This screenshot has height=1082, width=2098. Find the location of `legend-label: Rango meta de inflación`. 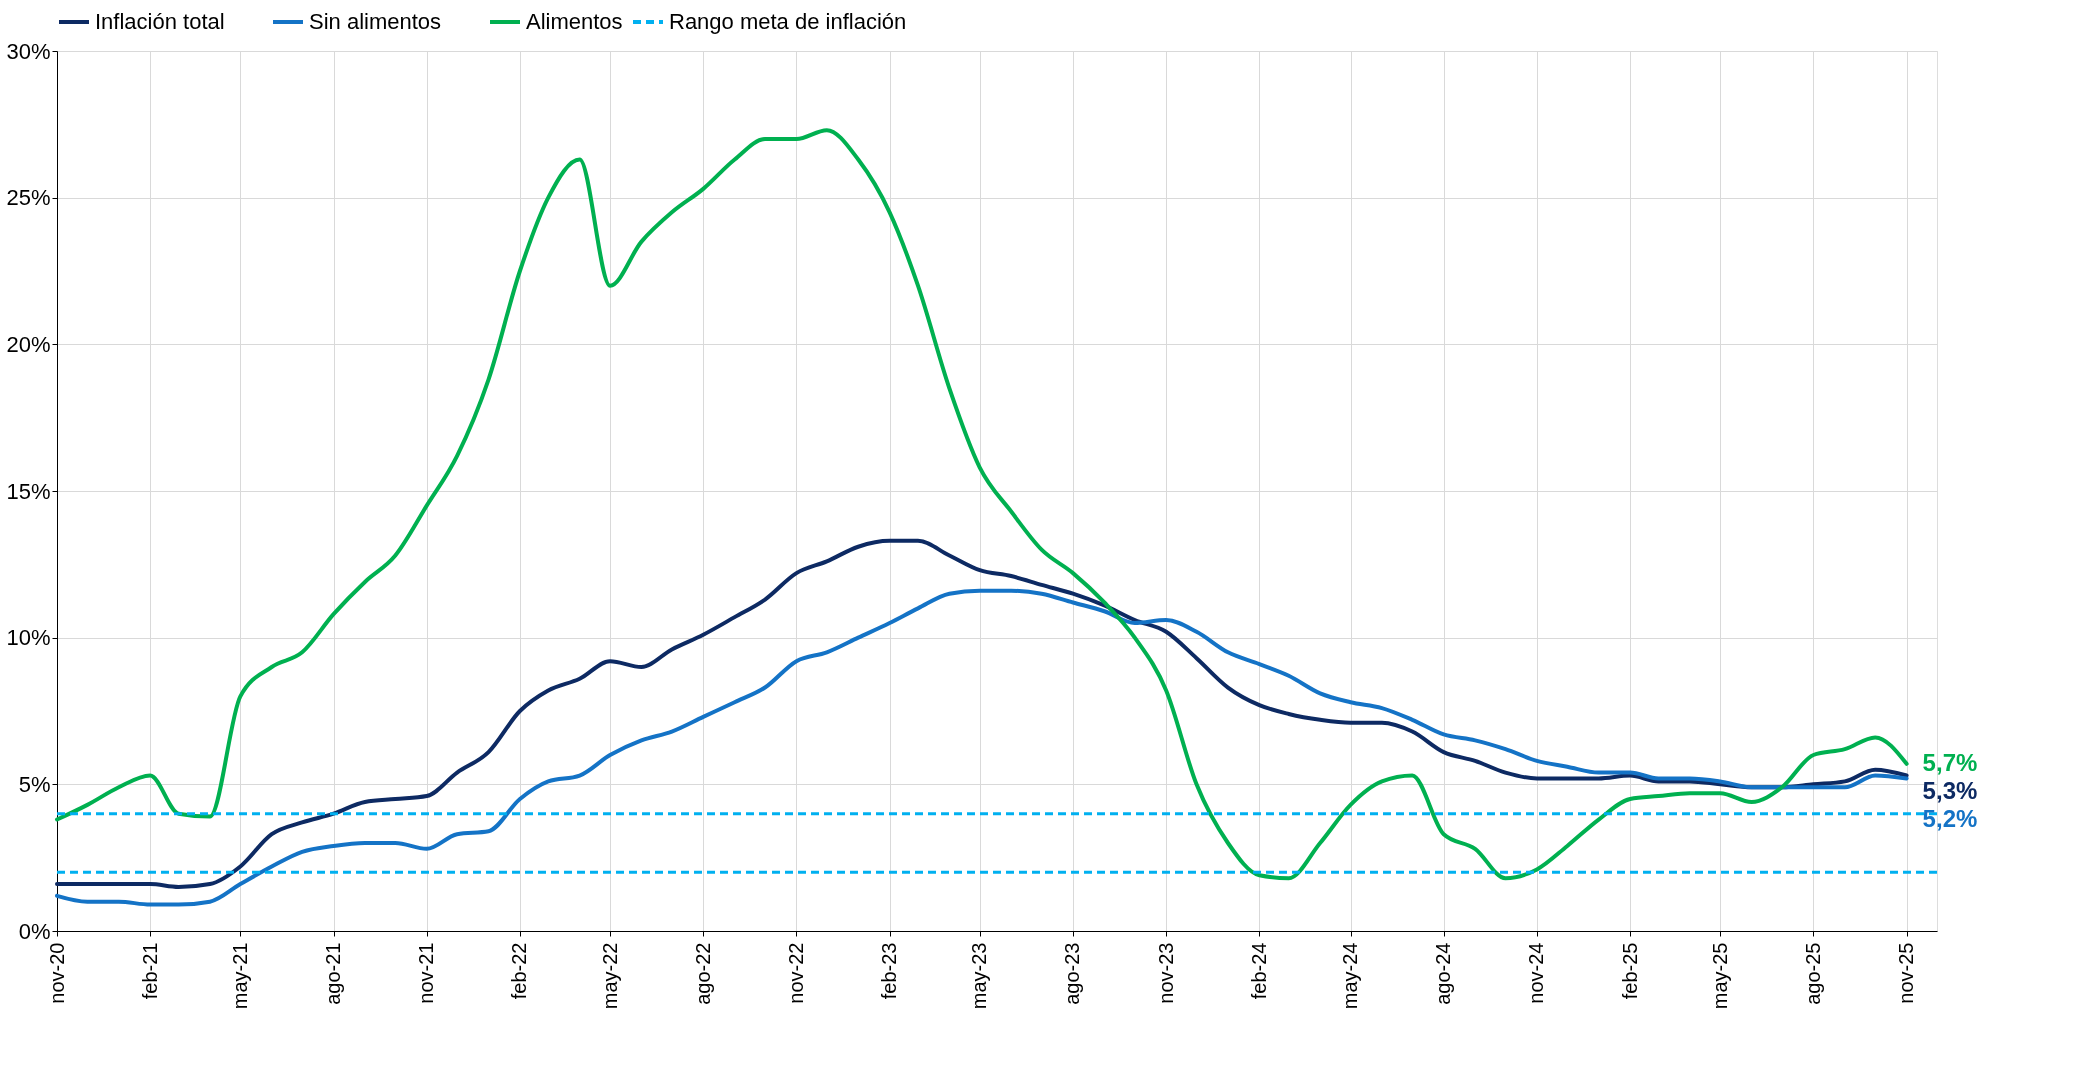

legend-label: Rango meta de inflación is located at coordinates (788, 21).